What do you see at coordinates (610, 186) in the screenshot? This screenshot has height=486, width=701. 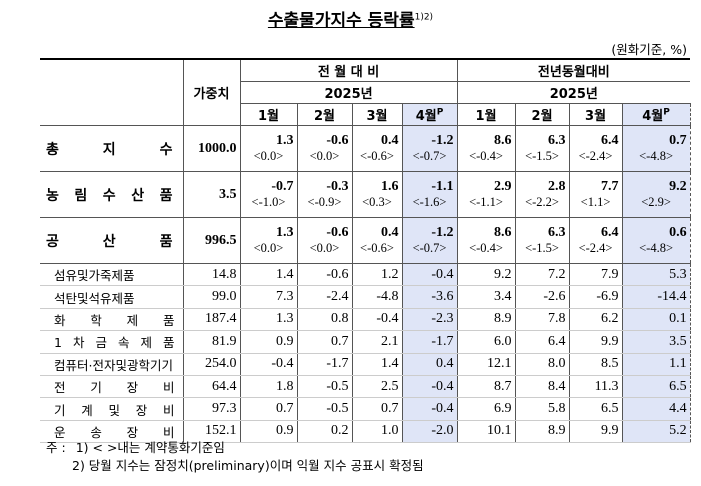 I see `value: 7.7` at bounding box center [610, 186].